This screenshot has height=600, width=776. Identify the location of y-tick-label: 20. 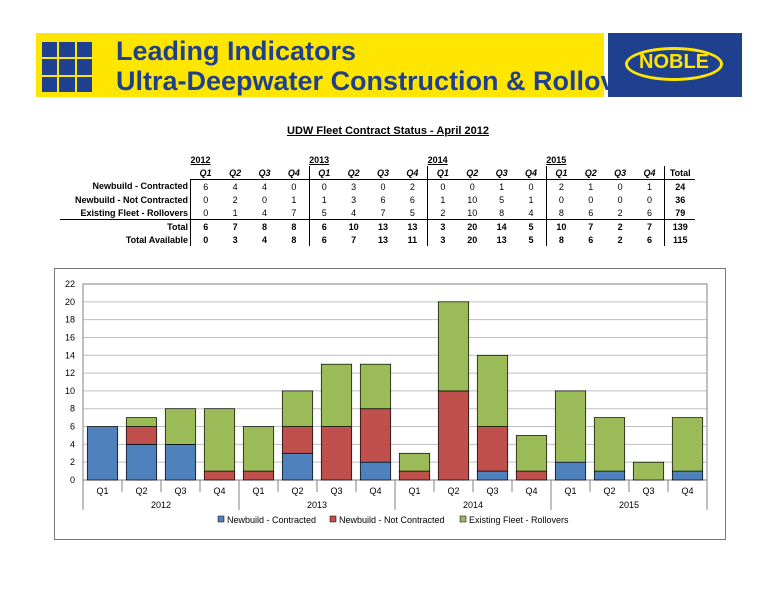
(70, 302).